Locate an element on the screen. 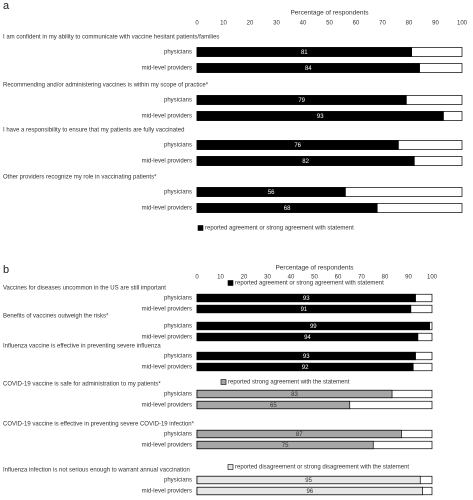 The width and height of the screenshot is (473, 500). value-label: 75 is located at coordinates (285, 446).